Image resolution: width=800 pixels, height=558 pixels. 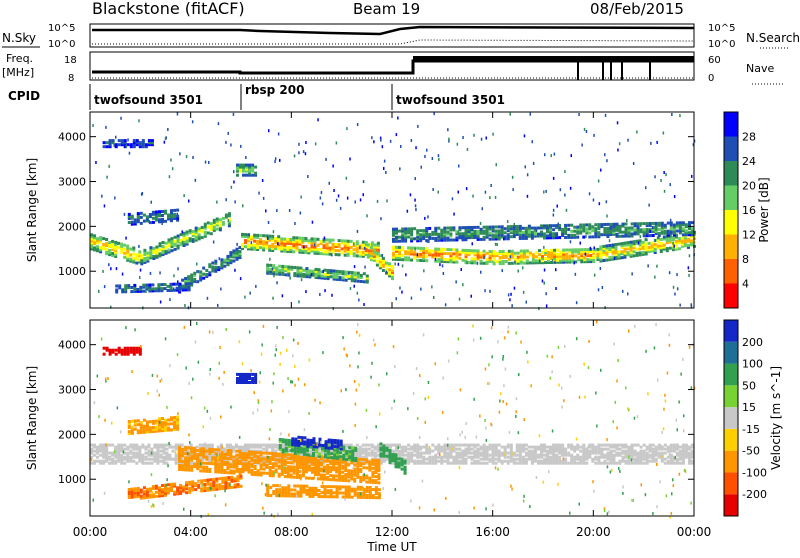 I want to click on colorbar-tick-label: 12, so click(x=749, y=235).